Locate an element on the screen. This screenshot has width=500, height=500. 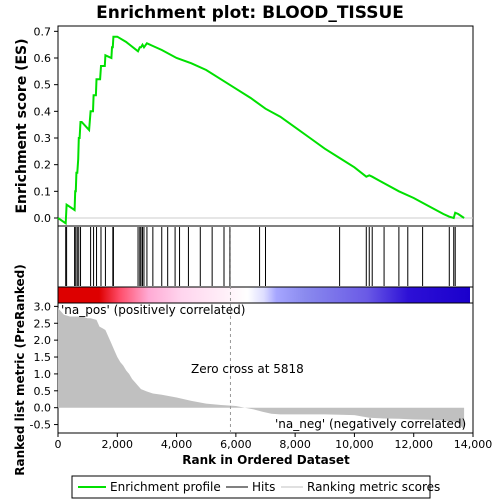
heat-bar-gradient is located at coordinates (264, 295).